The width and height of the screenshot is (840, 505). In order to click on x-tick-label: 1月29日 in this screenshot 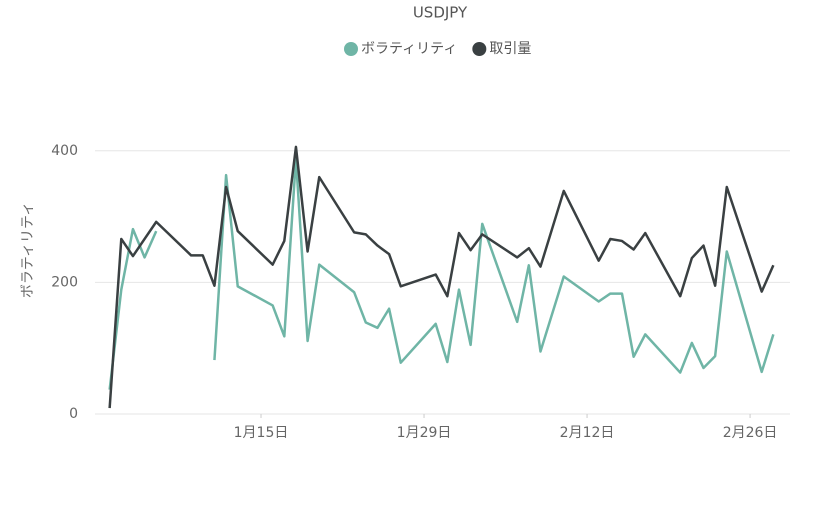, I will do `click(424, 433)`.